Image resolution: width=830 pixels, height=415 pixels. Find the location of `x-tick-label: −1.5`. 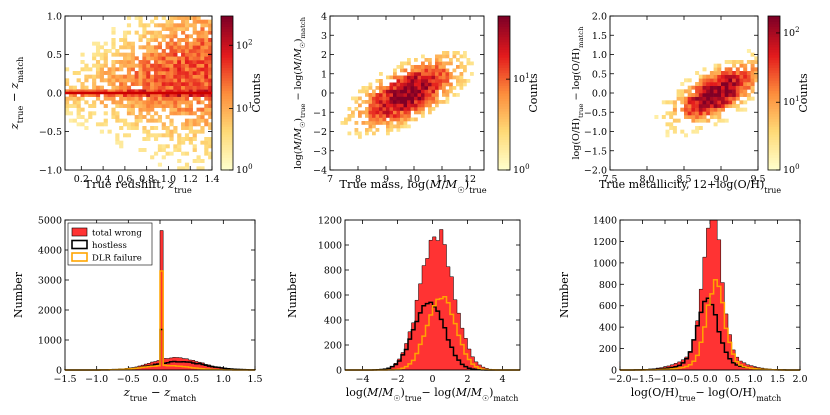

x-tick-label: −1.5 is located at coordinates (64, 379).